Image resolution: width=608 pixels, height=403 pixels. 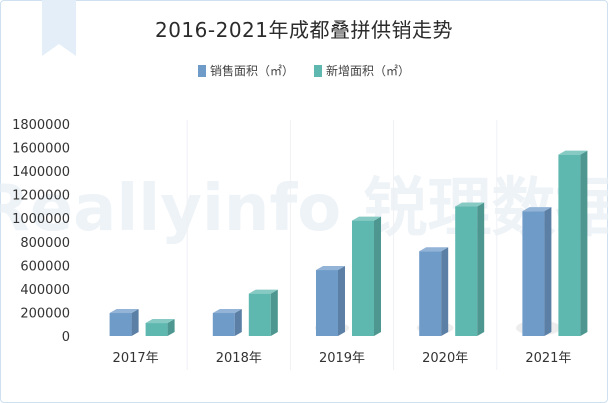 I want to click on y-tick-label: 1400000, so click(x=41, y=172).